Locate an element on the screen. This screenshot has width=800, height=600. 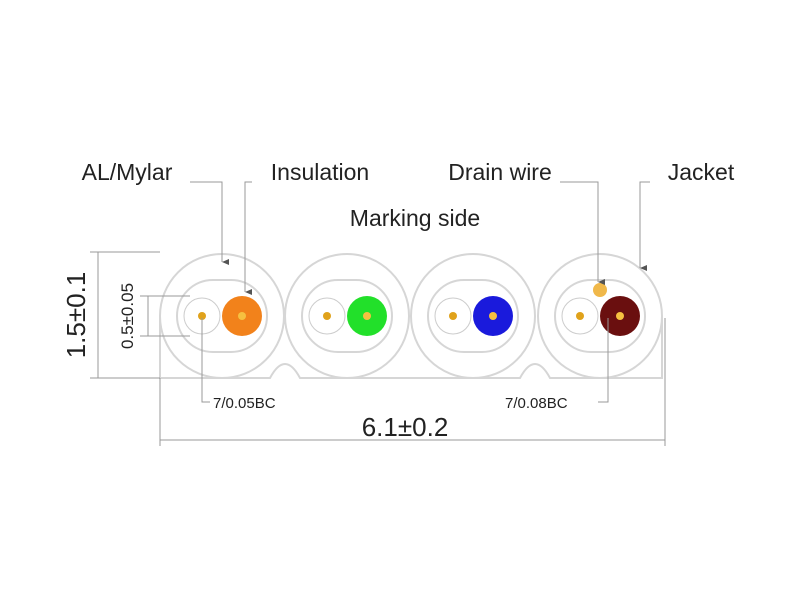
conductor-signal: 7/0.05BC is located at coordinates (244, 403).